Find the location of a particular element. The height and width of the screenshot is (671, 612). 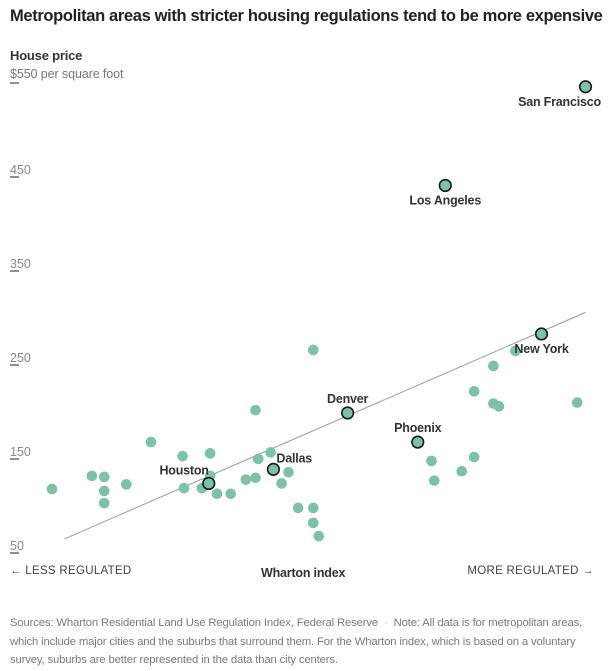

y-tick-label: 350 is located at coordinates (20, 264).